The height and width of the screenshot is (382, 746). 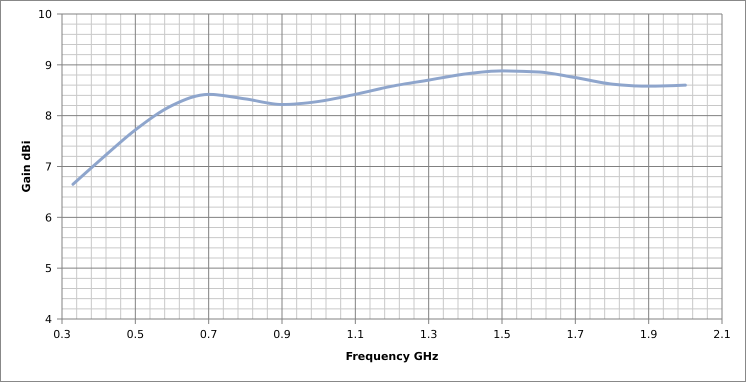 What do you see at coordinates (502, 334) in the screenshot?
I see `x-tick-label: 1.5` at bounding box center [502, 334].